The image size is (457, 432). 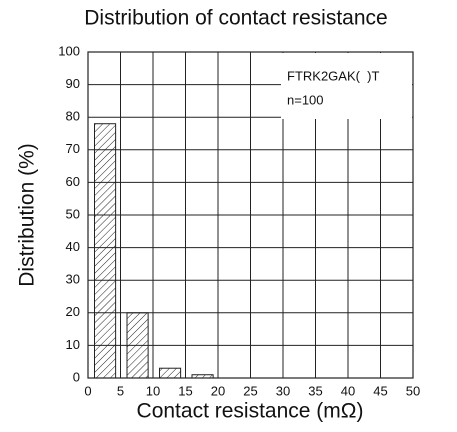 I want to click on x-tick-label: 20, so click(x=218, y=390).